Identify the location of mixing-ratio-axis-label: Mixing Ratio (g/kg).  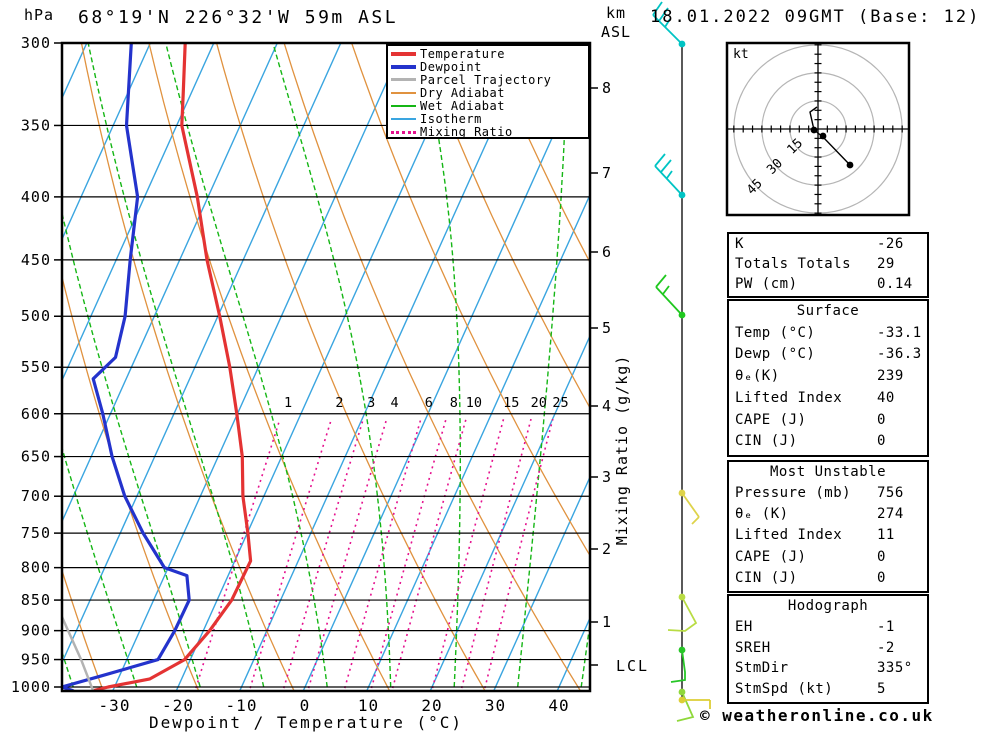
(622, 450).